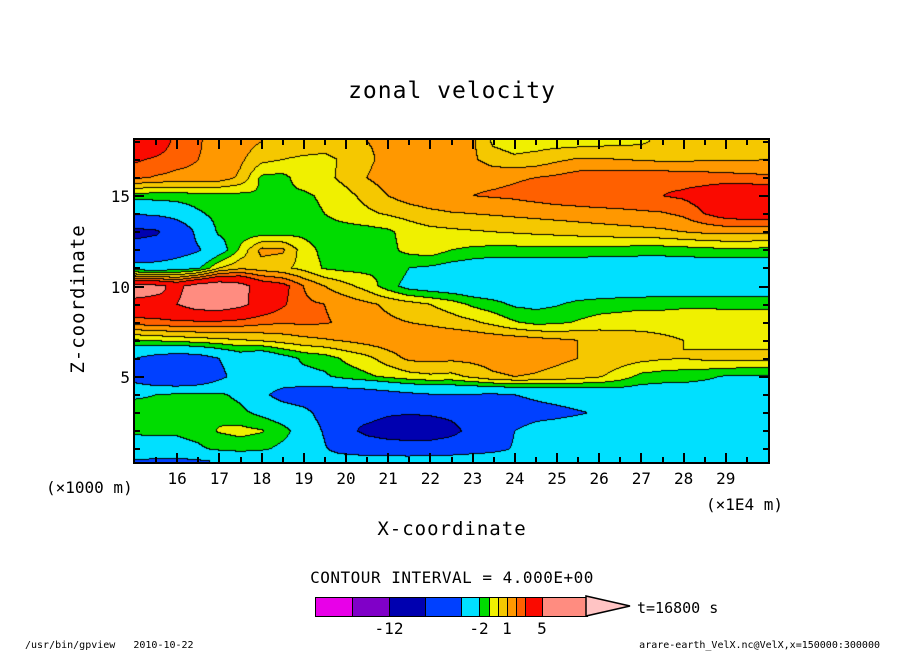  I want to click on x-tick-label: 28, so click(683, 478).